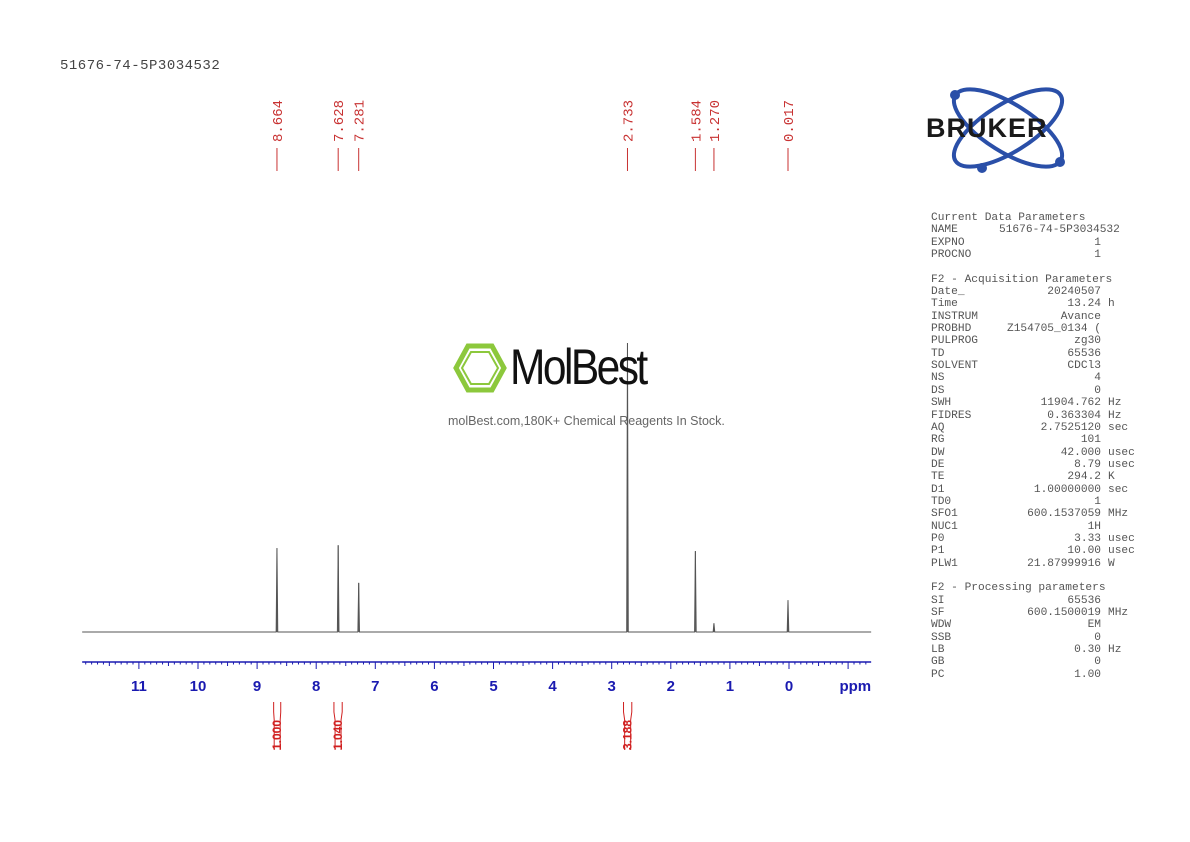 This screenshot has width=1190, height=842. I want to click on param-name: PC, so click(938, 674).